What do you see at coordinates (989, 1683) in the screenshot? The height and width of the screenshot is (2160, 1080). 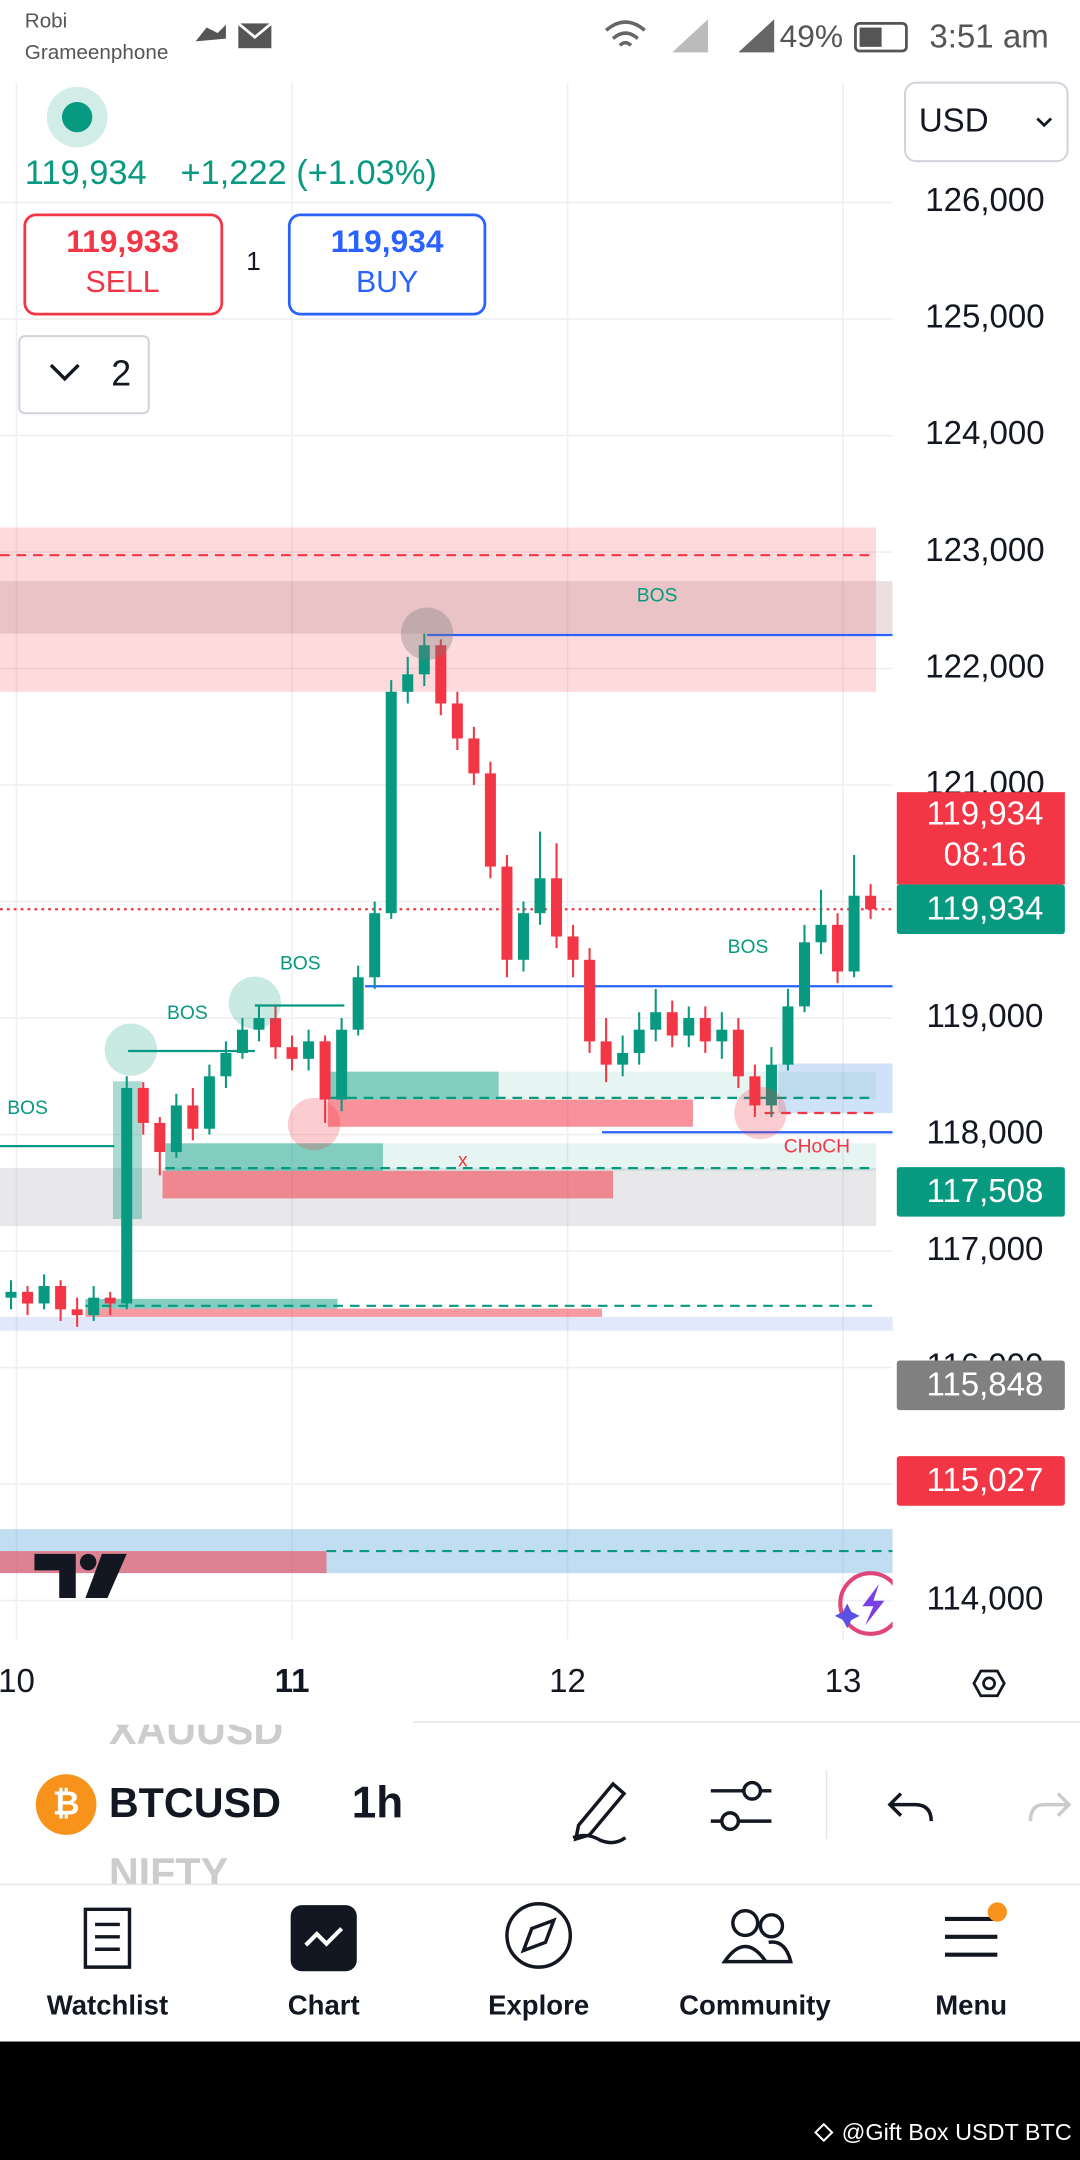 I see `settings-button` at bounding box center [989, 1683].